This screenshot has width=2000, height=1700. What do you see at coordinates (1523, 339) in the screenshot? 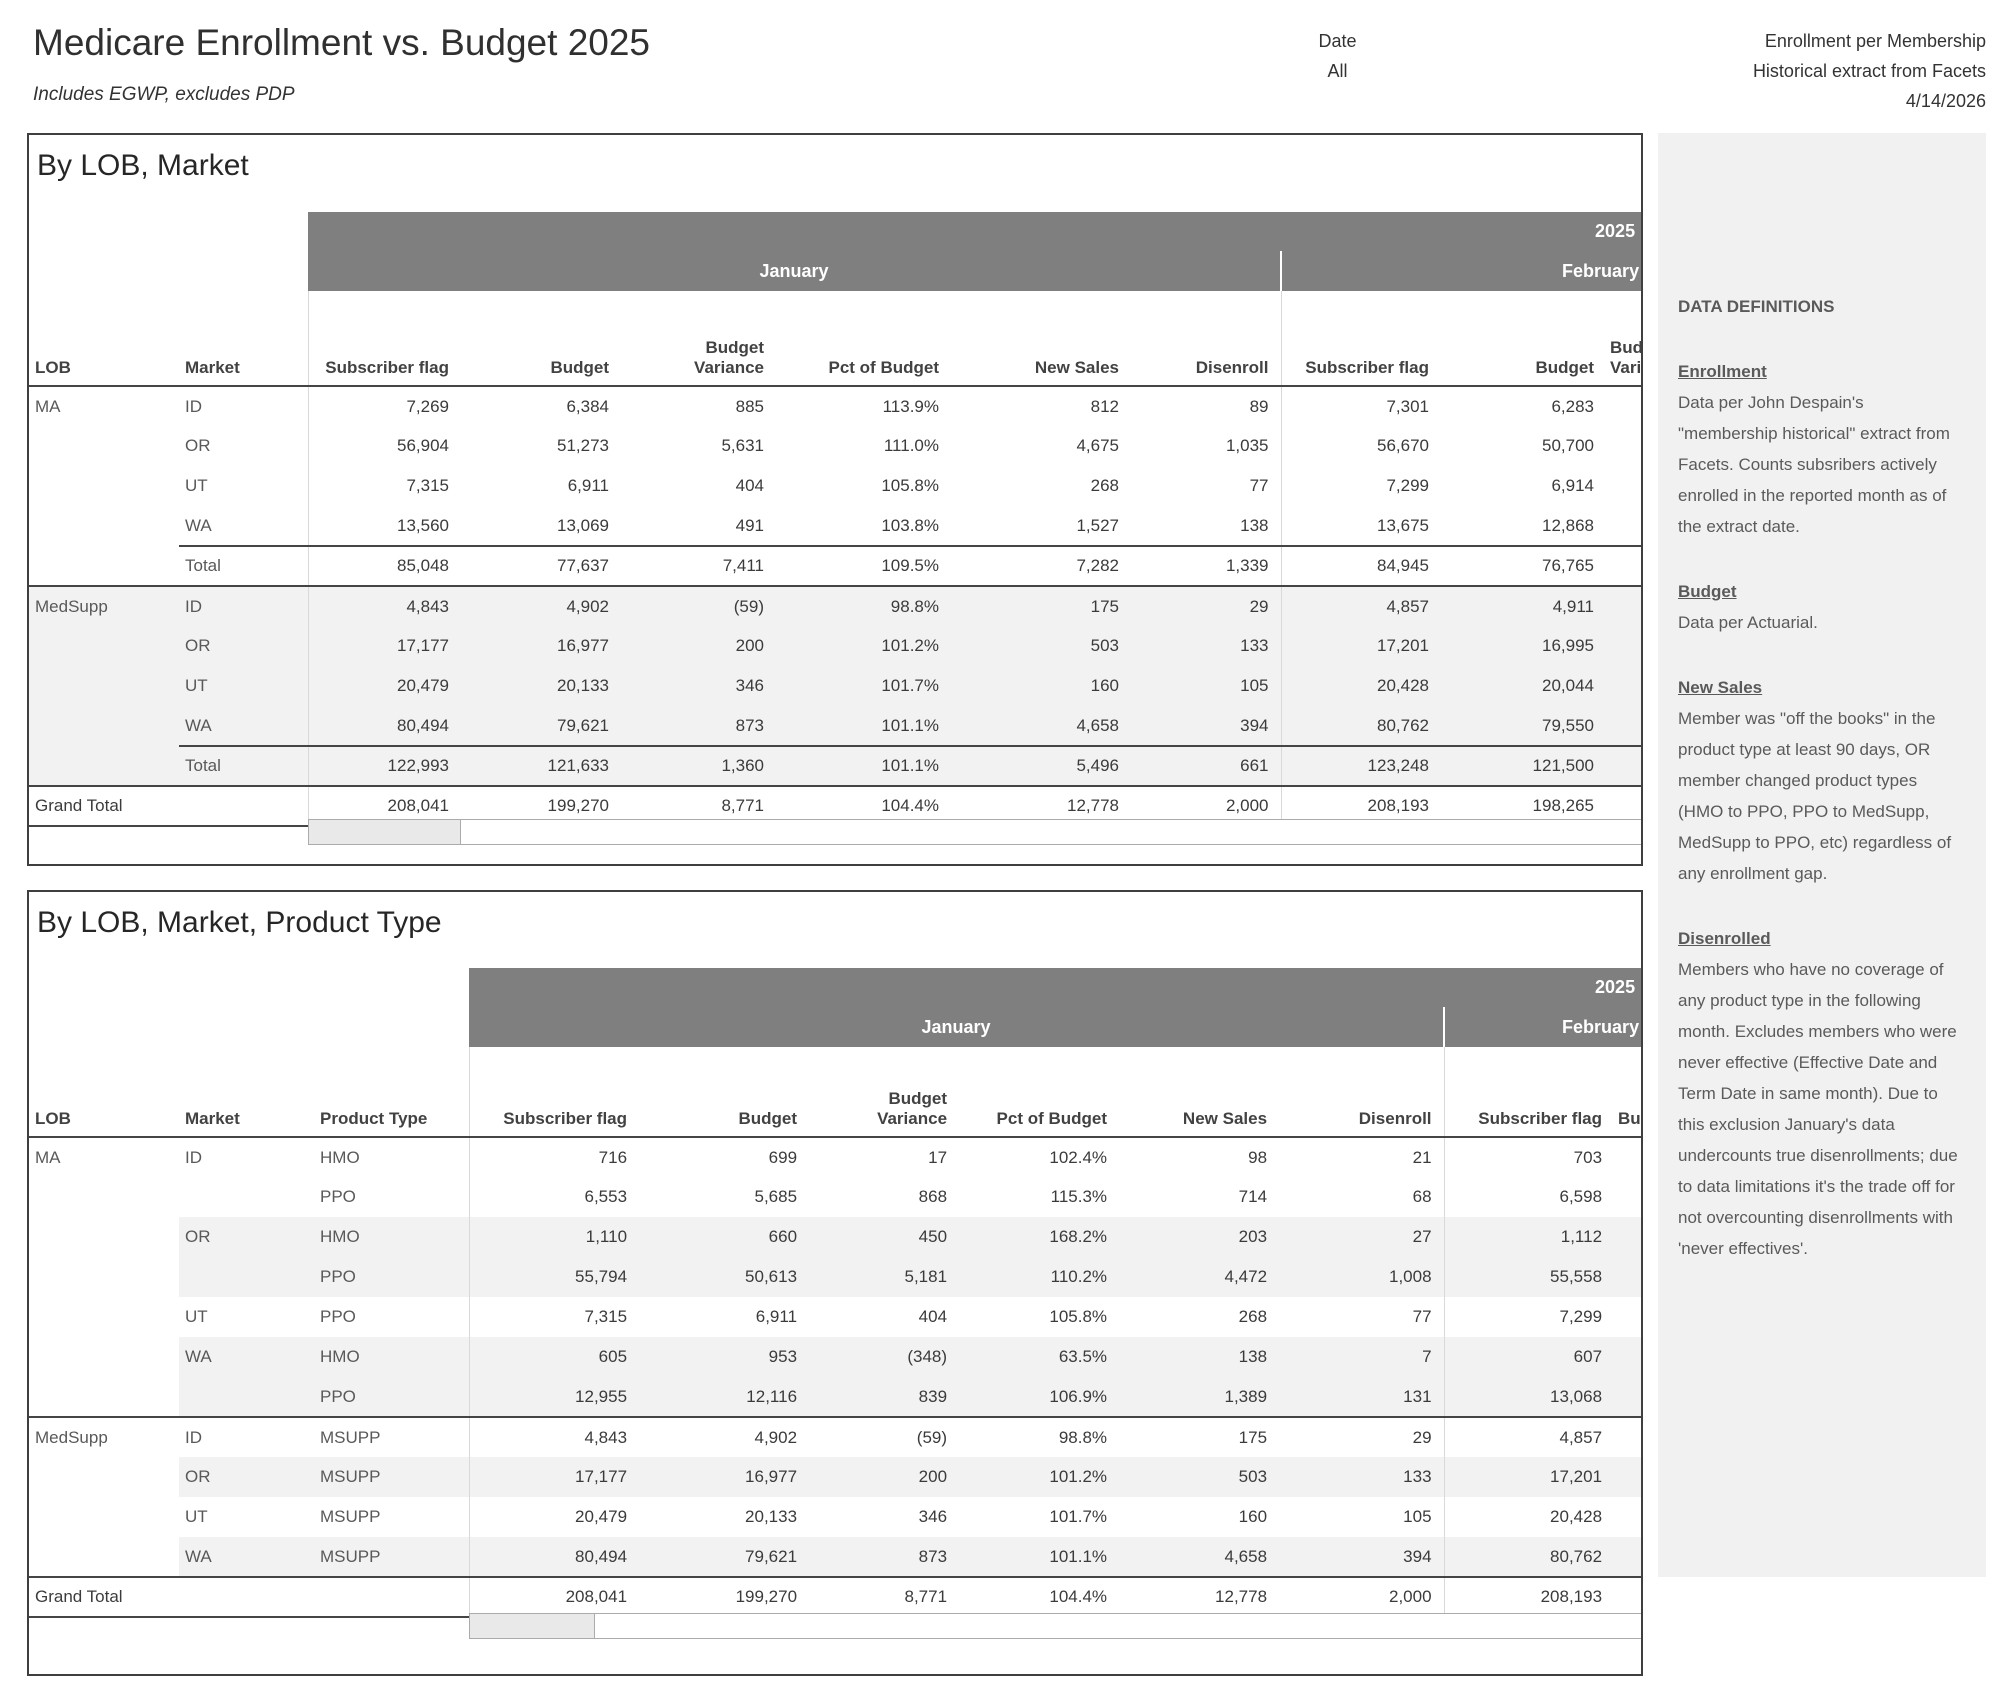
I see `col-header-budget-feb: Budget` at bounding box center [1523, 339].